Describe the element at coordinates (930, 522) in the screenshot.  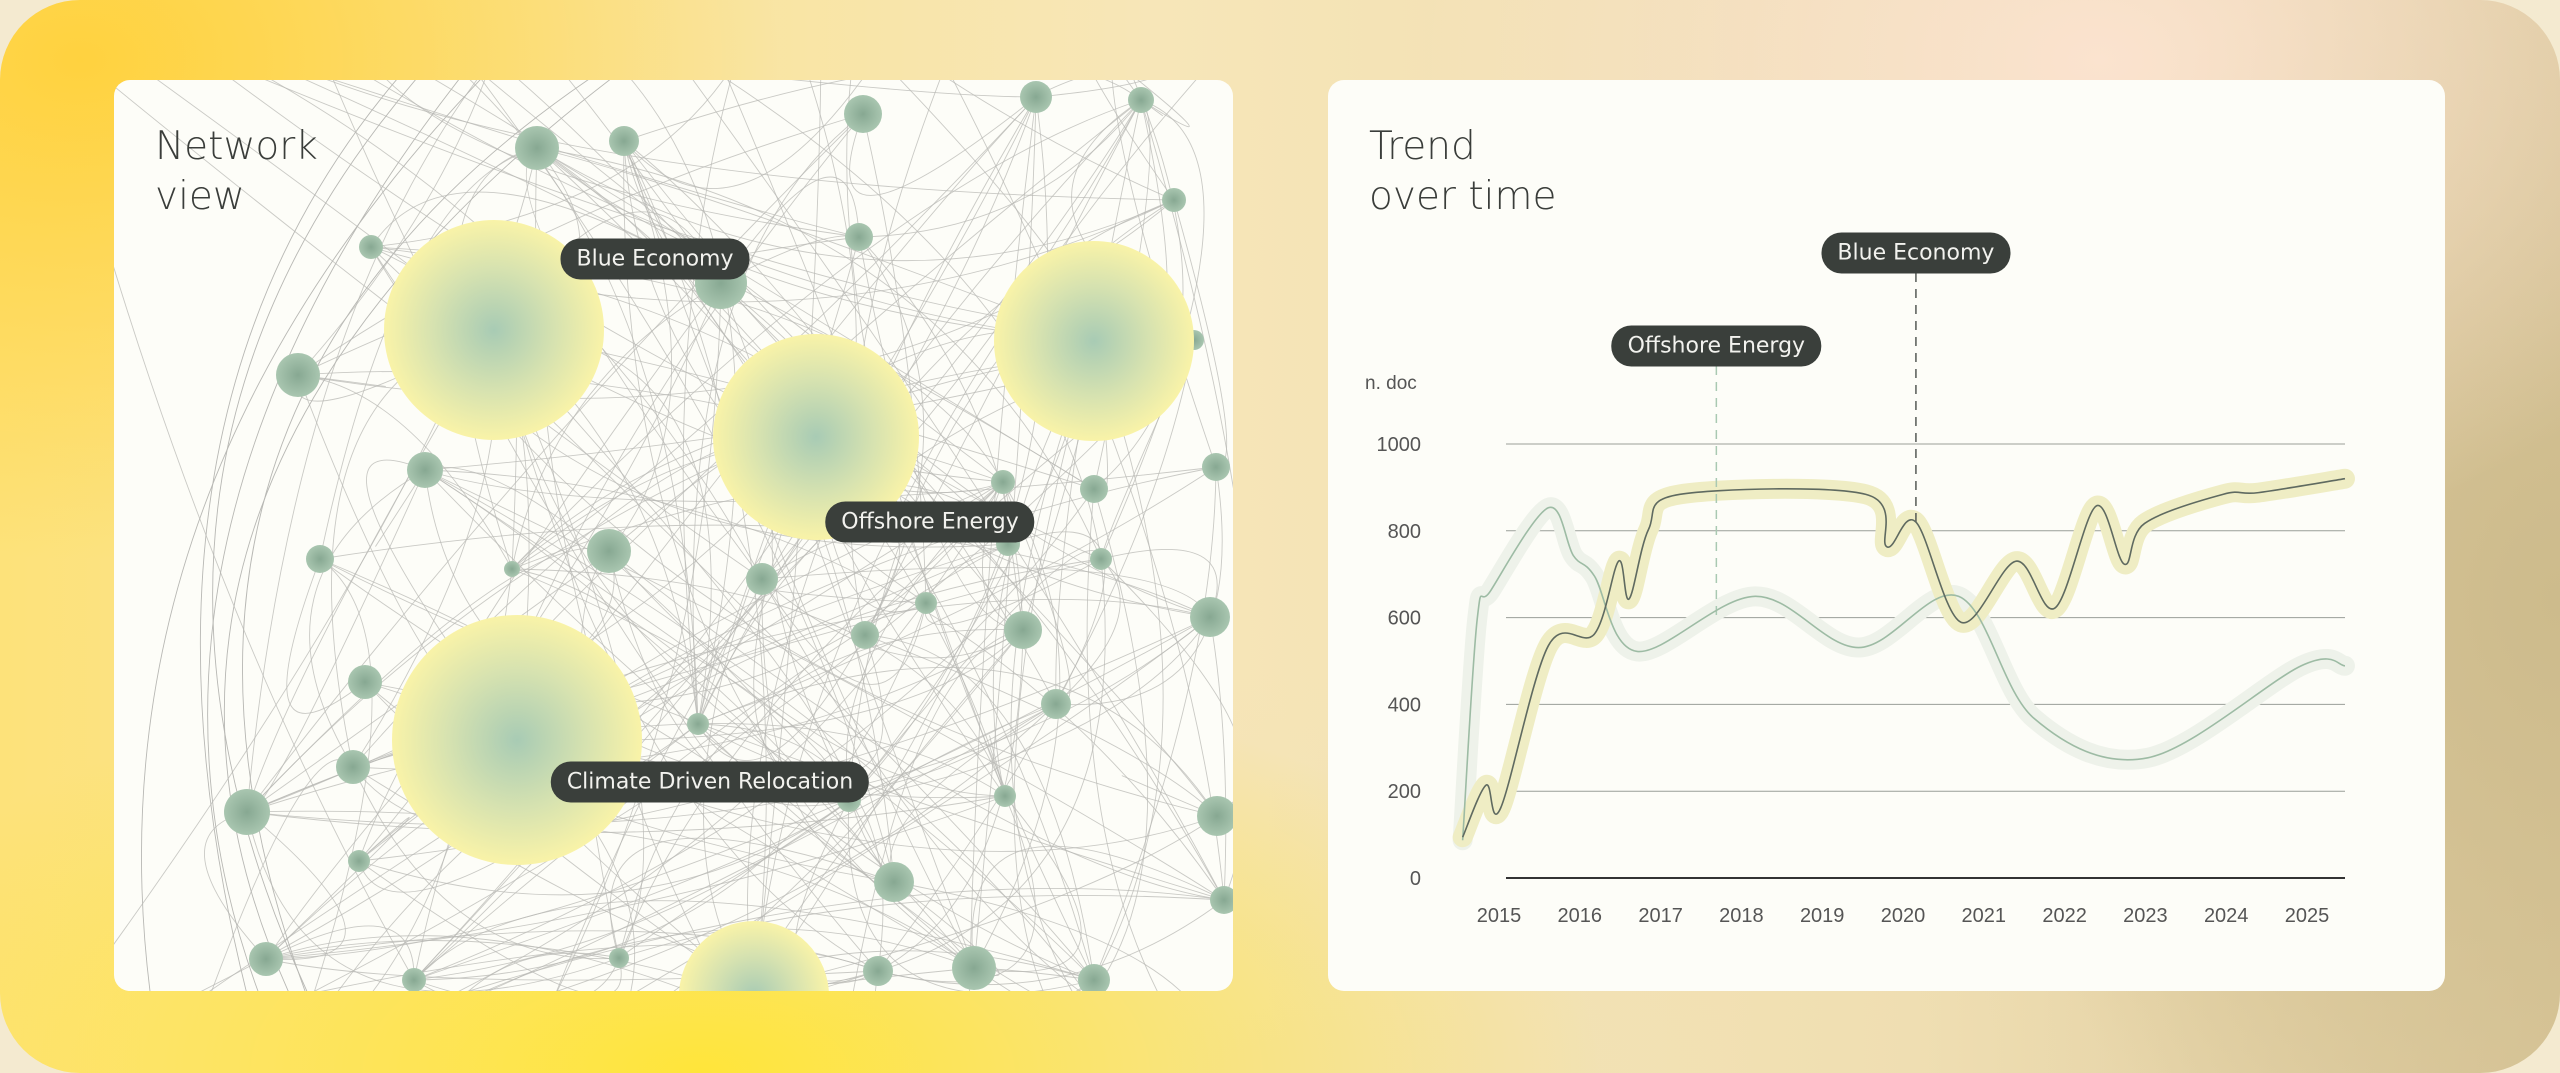
I see `node-label-offshore-energy: Offshore Energy` at that location.